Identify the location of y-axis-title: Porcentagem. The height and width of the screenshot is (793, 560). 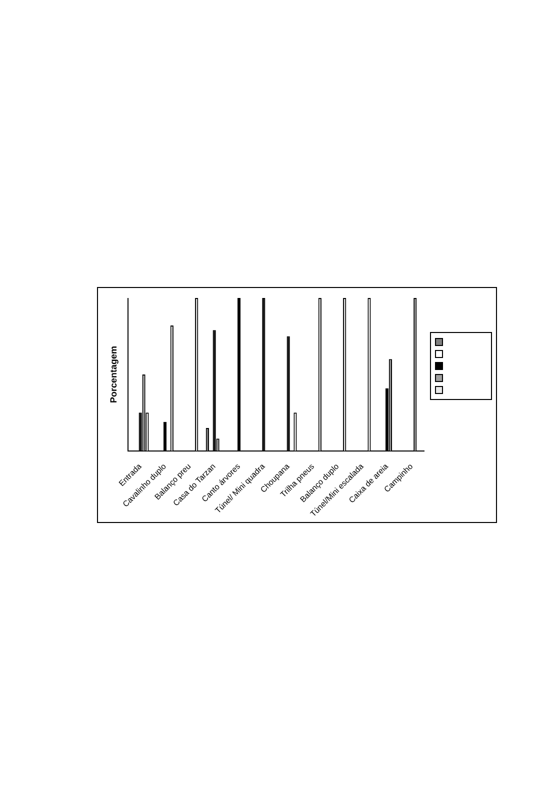
(113, 374).